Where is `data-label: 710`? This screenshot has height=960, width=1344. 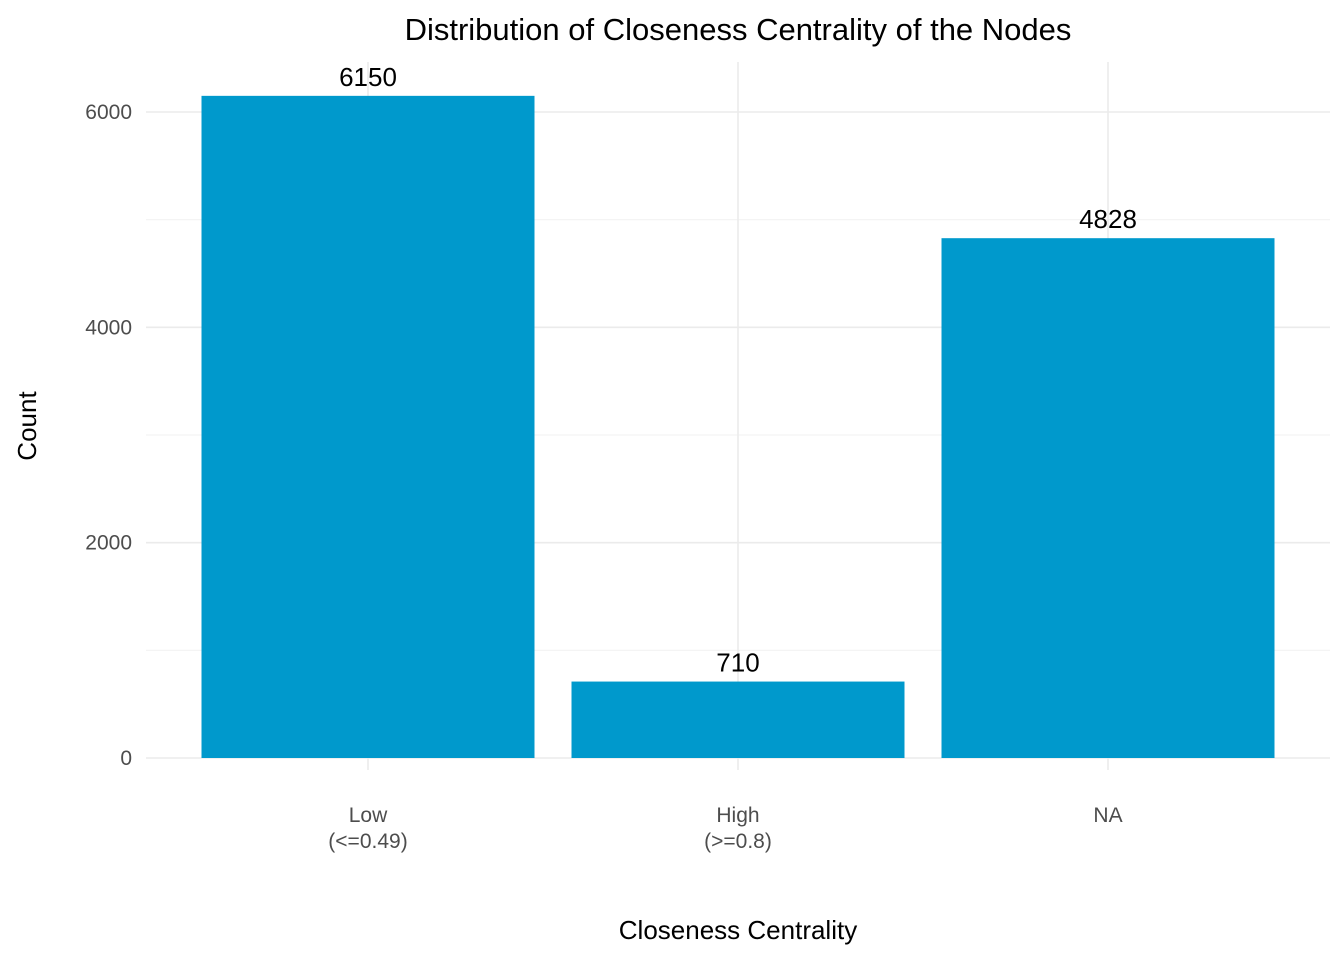 data-label: 710 is located at coordinates (737, 663).